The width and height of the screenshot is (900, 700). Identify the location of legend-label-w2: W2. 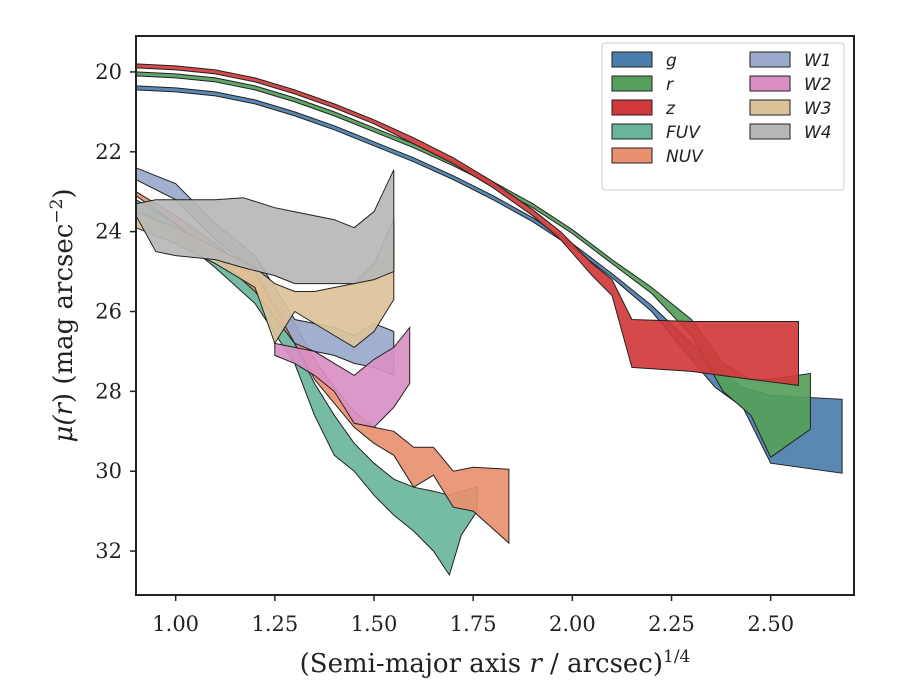
(818, 85).